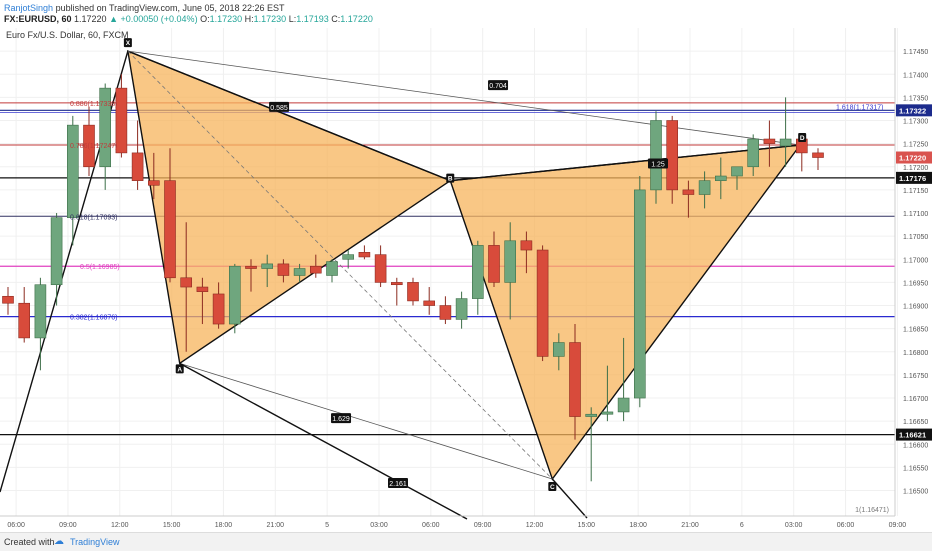 Image resolution: width=932 pixels, height=551 pixels. Describe the element at coordinates (915, 260) in the screenshot. I see `y-tick-label: 1.17000` at that location.